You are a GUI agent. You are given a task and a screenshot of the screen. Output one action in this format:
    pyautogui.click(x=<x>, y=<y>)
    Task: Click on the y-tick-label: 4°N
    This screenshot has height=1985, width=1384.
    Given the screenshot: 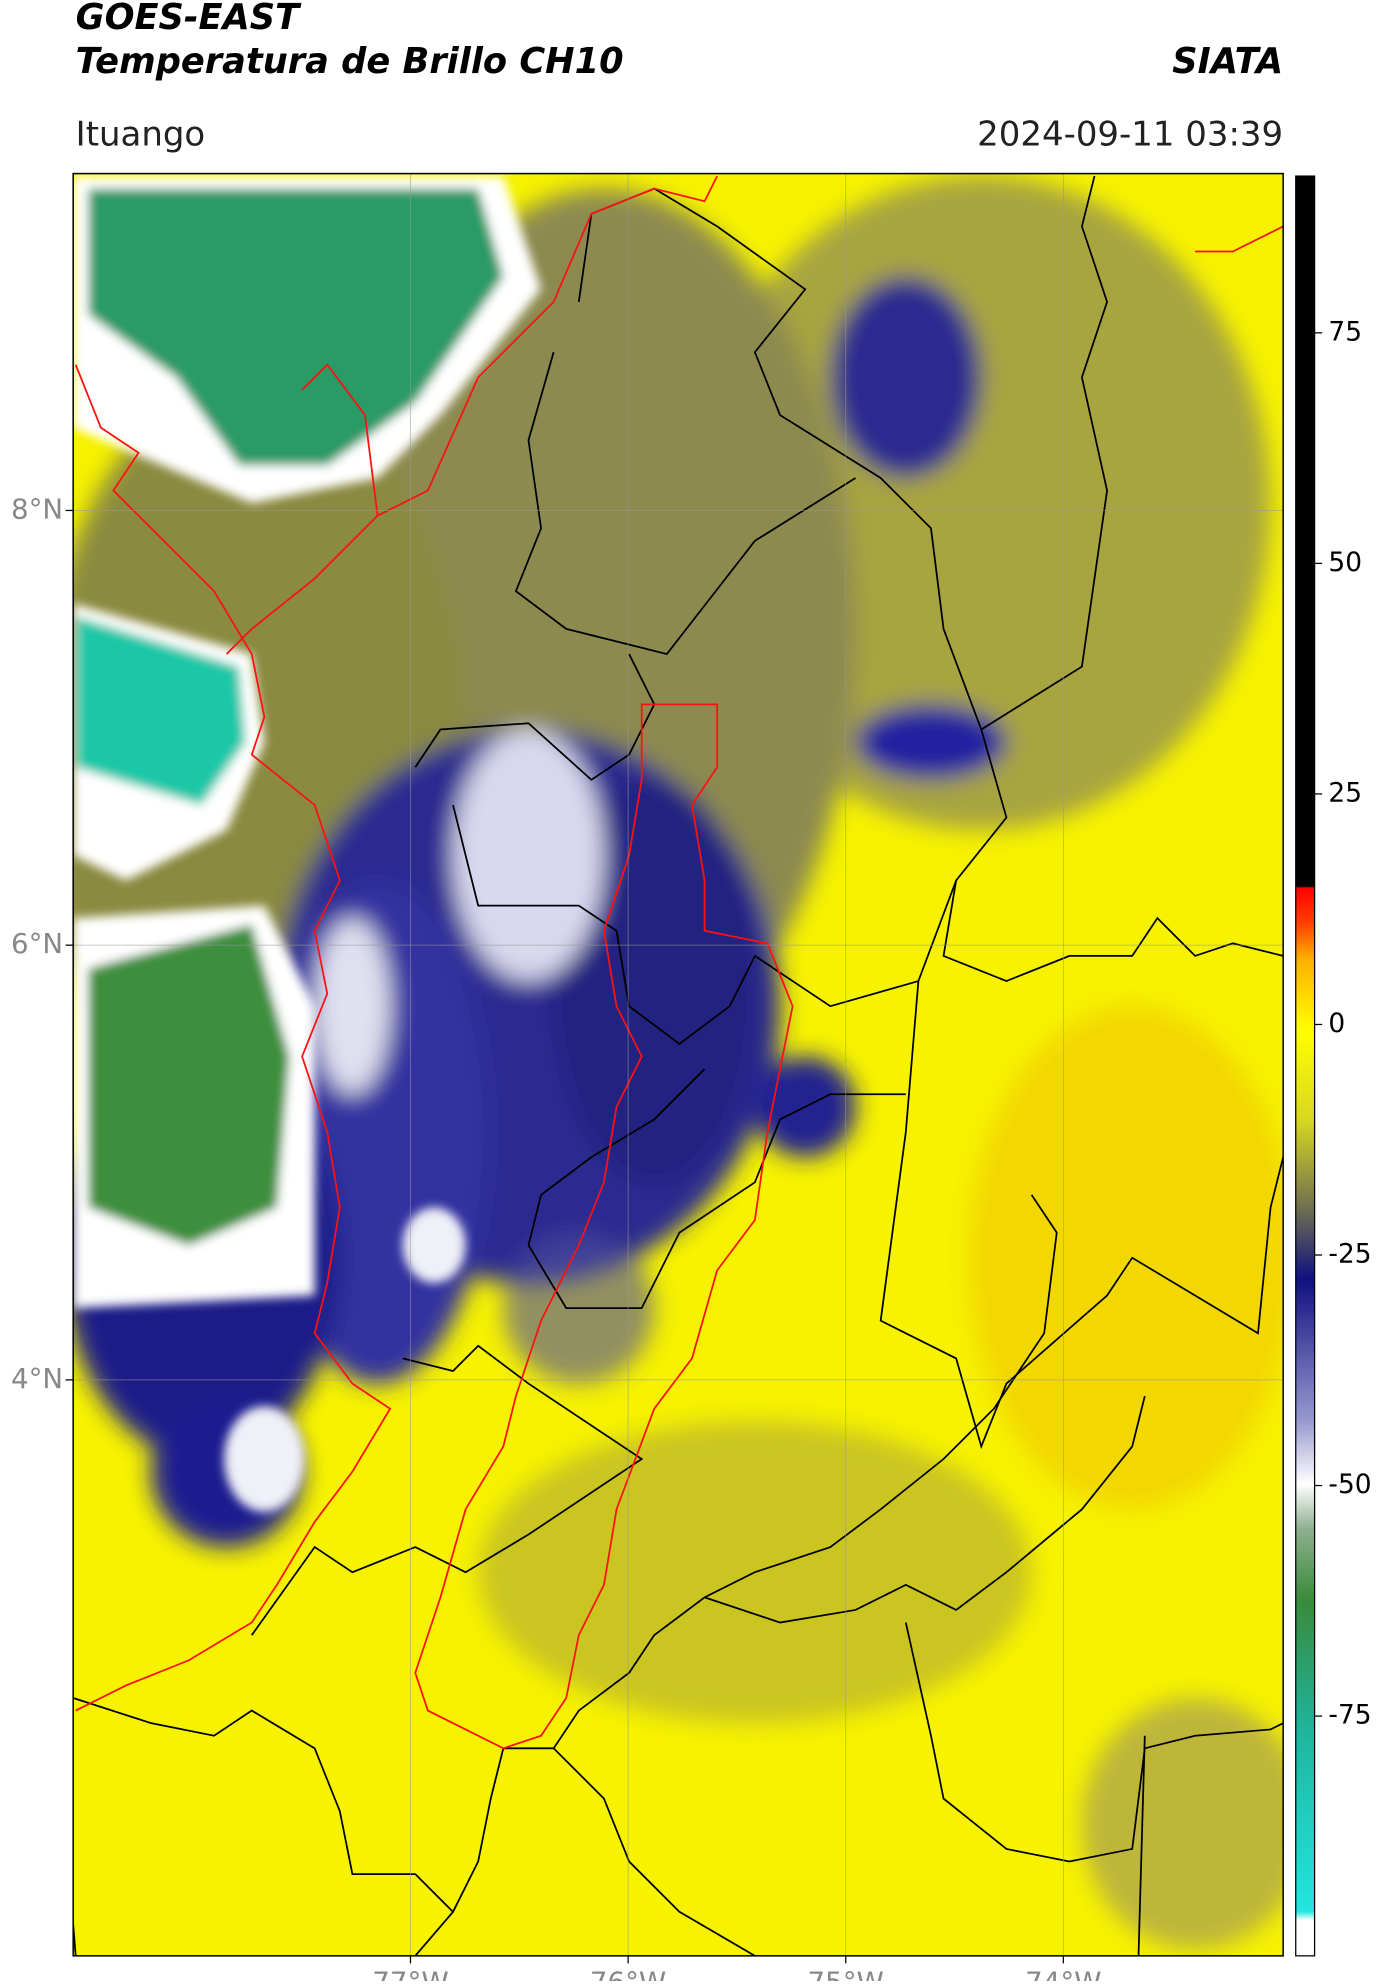 What is the action you would take?
    pyautogui.click(x=37, y=1378)
    